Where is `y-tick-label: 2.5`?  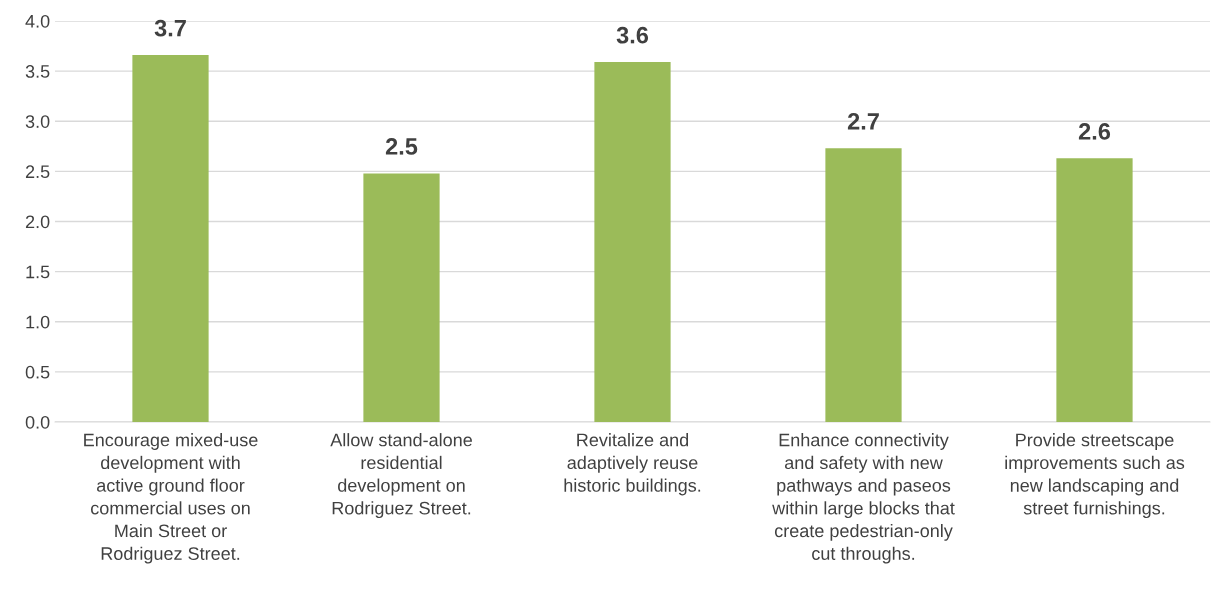 y-tick-label: 2.5 is located at coordinates (37, 172).